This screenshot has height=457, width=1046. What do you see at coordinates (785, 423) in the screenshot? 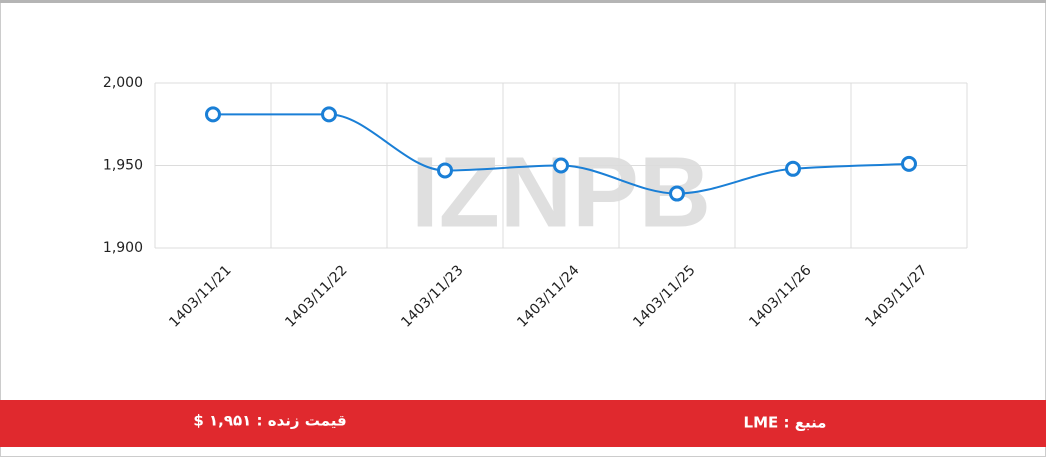
I see `footer-source: منبع : LME` at bounding box center [785, 423].